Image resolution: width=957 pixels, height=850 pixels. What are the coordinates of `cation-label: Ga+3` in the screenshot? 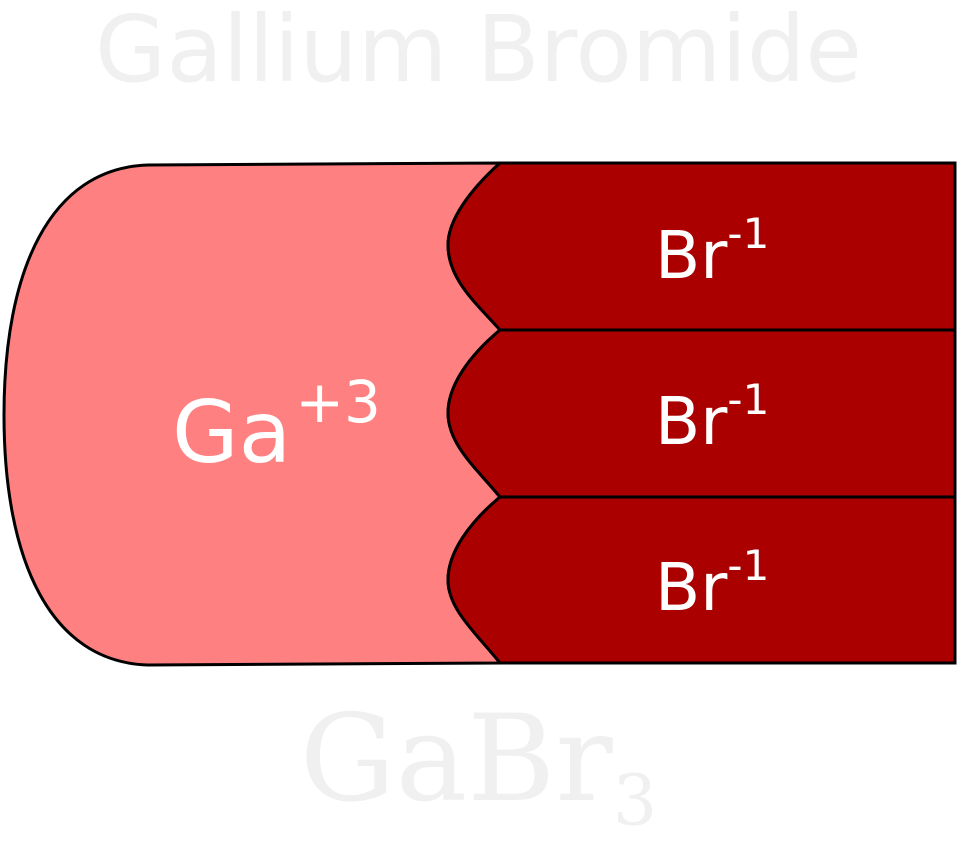 It's located at (276, 425).